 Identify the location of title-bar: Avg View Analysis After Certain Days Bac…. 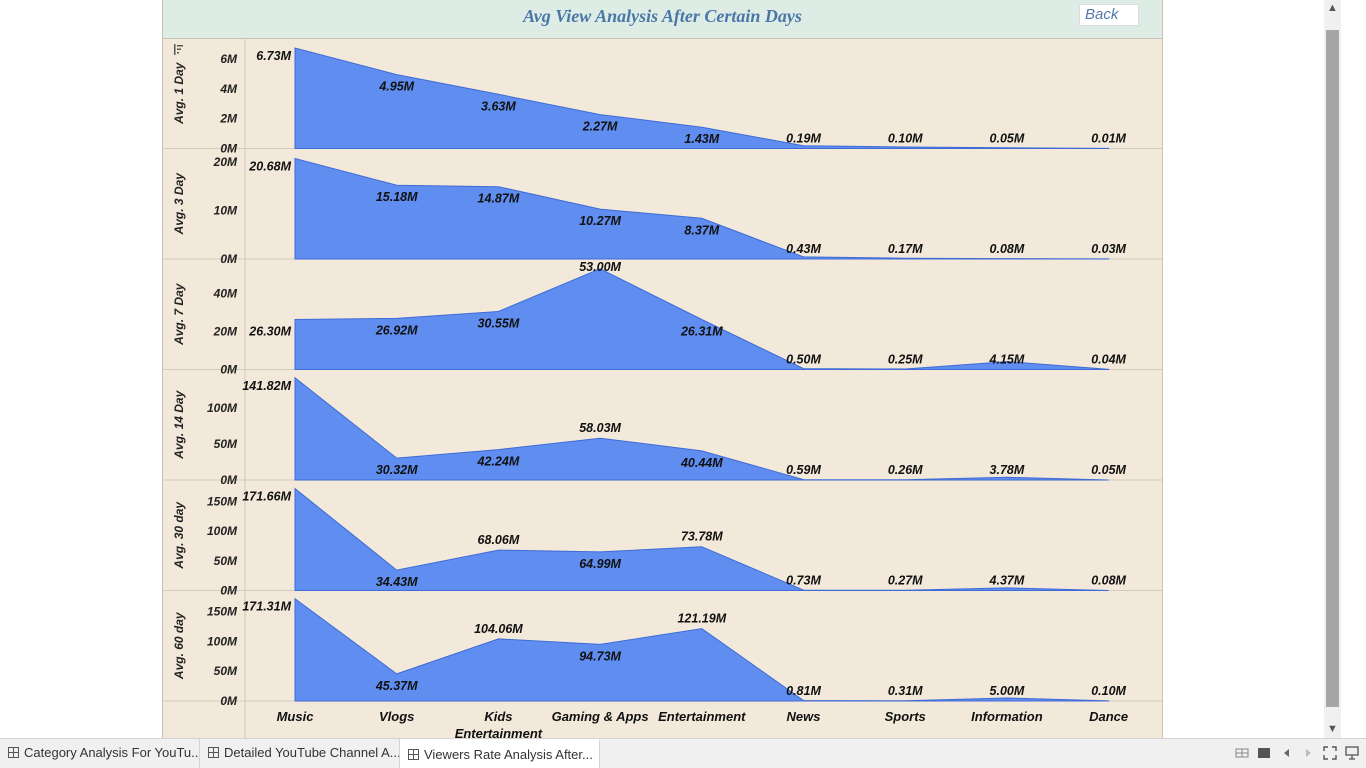
(662, 19).